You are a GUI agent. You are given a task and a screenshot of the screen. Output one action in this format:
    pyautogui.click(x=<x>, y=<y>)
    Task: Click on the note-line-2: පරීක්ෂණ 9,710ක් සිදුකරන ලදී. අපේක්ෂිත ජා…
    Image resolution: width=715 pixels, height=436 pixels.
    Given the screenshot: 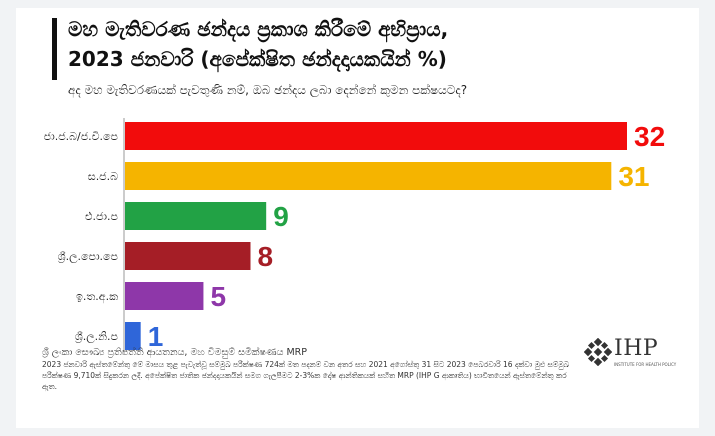 What is the action you would take?
    pyautogui.click(x=304, y=381)
    